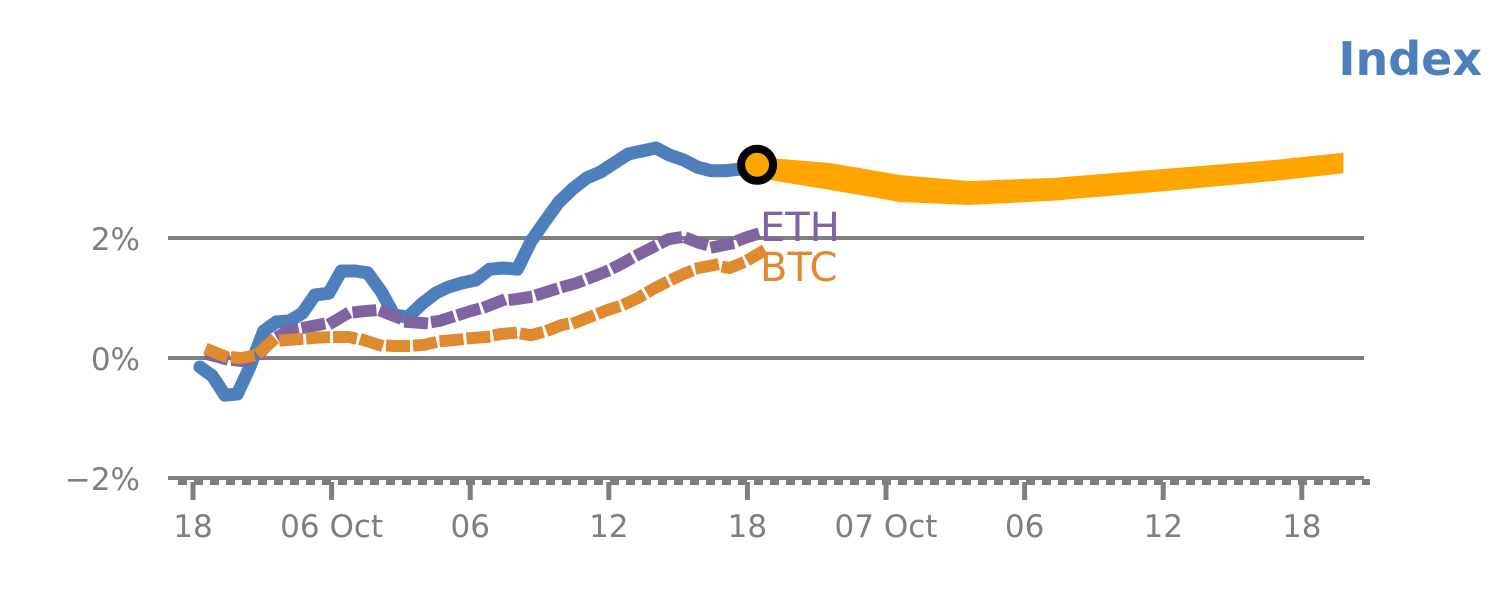  Describe the element at coordinates (102, 480) in the screenshot. I see `y-axis-label: −2%` at that location.